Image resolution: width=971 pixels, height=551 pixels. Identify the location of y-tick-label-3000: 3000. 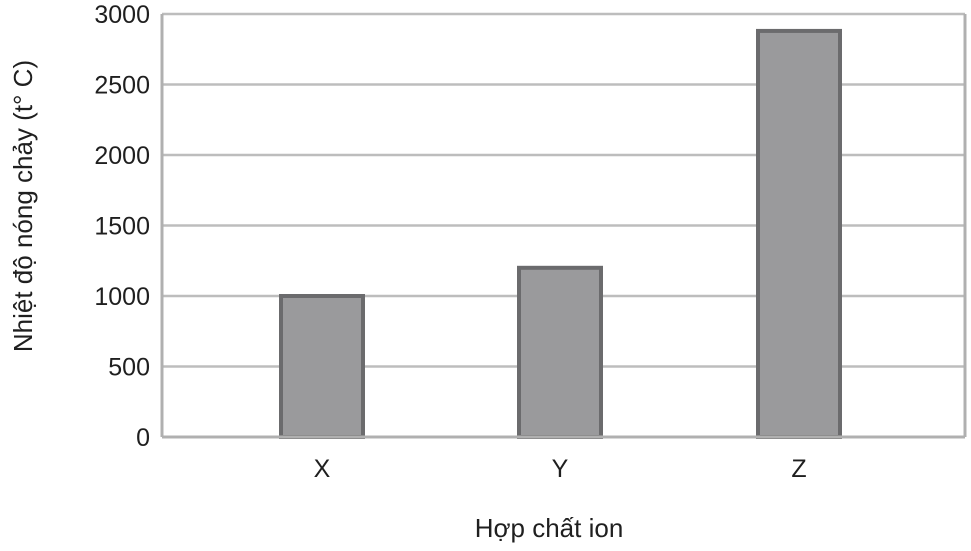
(122, 15).